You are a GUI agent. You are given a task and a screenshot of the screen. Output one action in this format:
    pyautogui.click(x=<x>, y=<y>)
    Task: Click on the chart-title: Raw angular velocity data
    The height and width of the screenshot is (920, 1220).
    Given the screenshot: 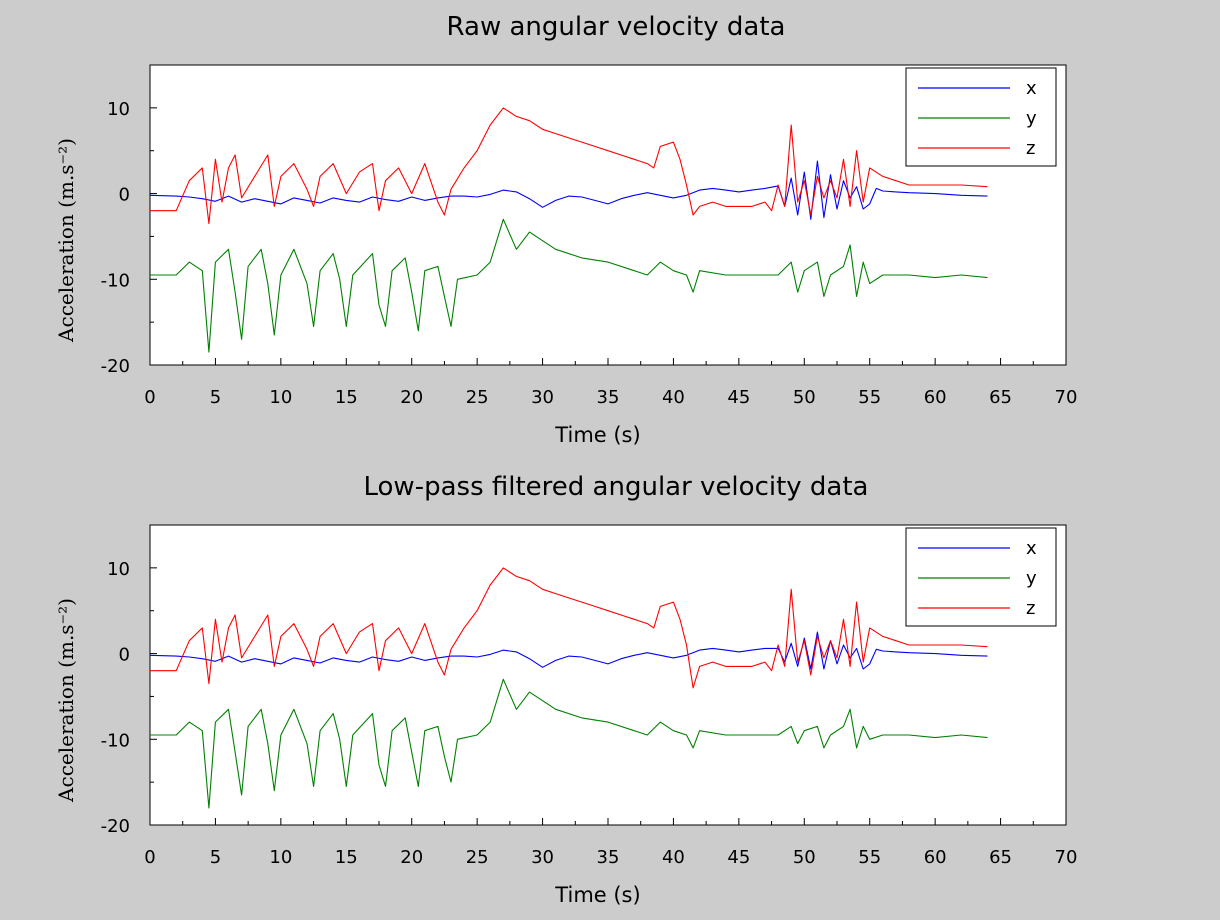 What is the action you would take?
    pyautogui.click(x=616, y=27)
    